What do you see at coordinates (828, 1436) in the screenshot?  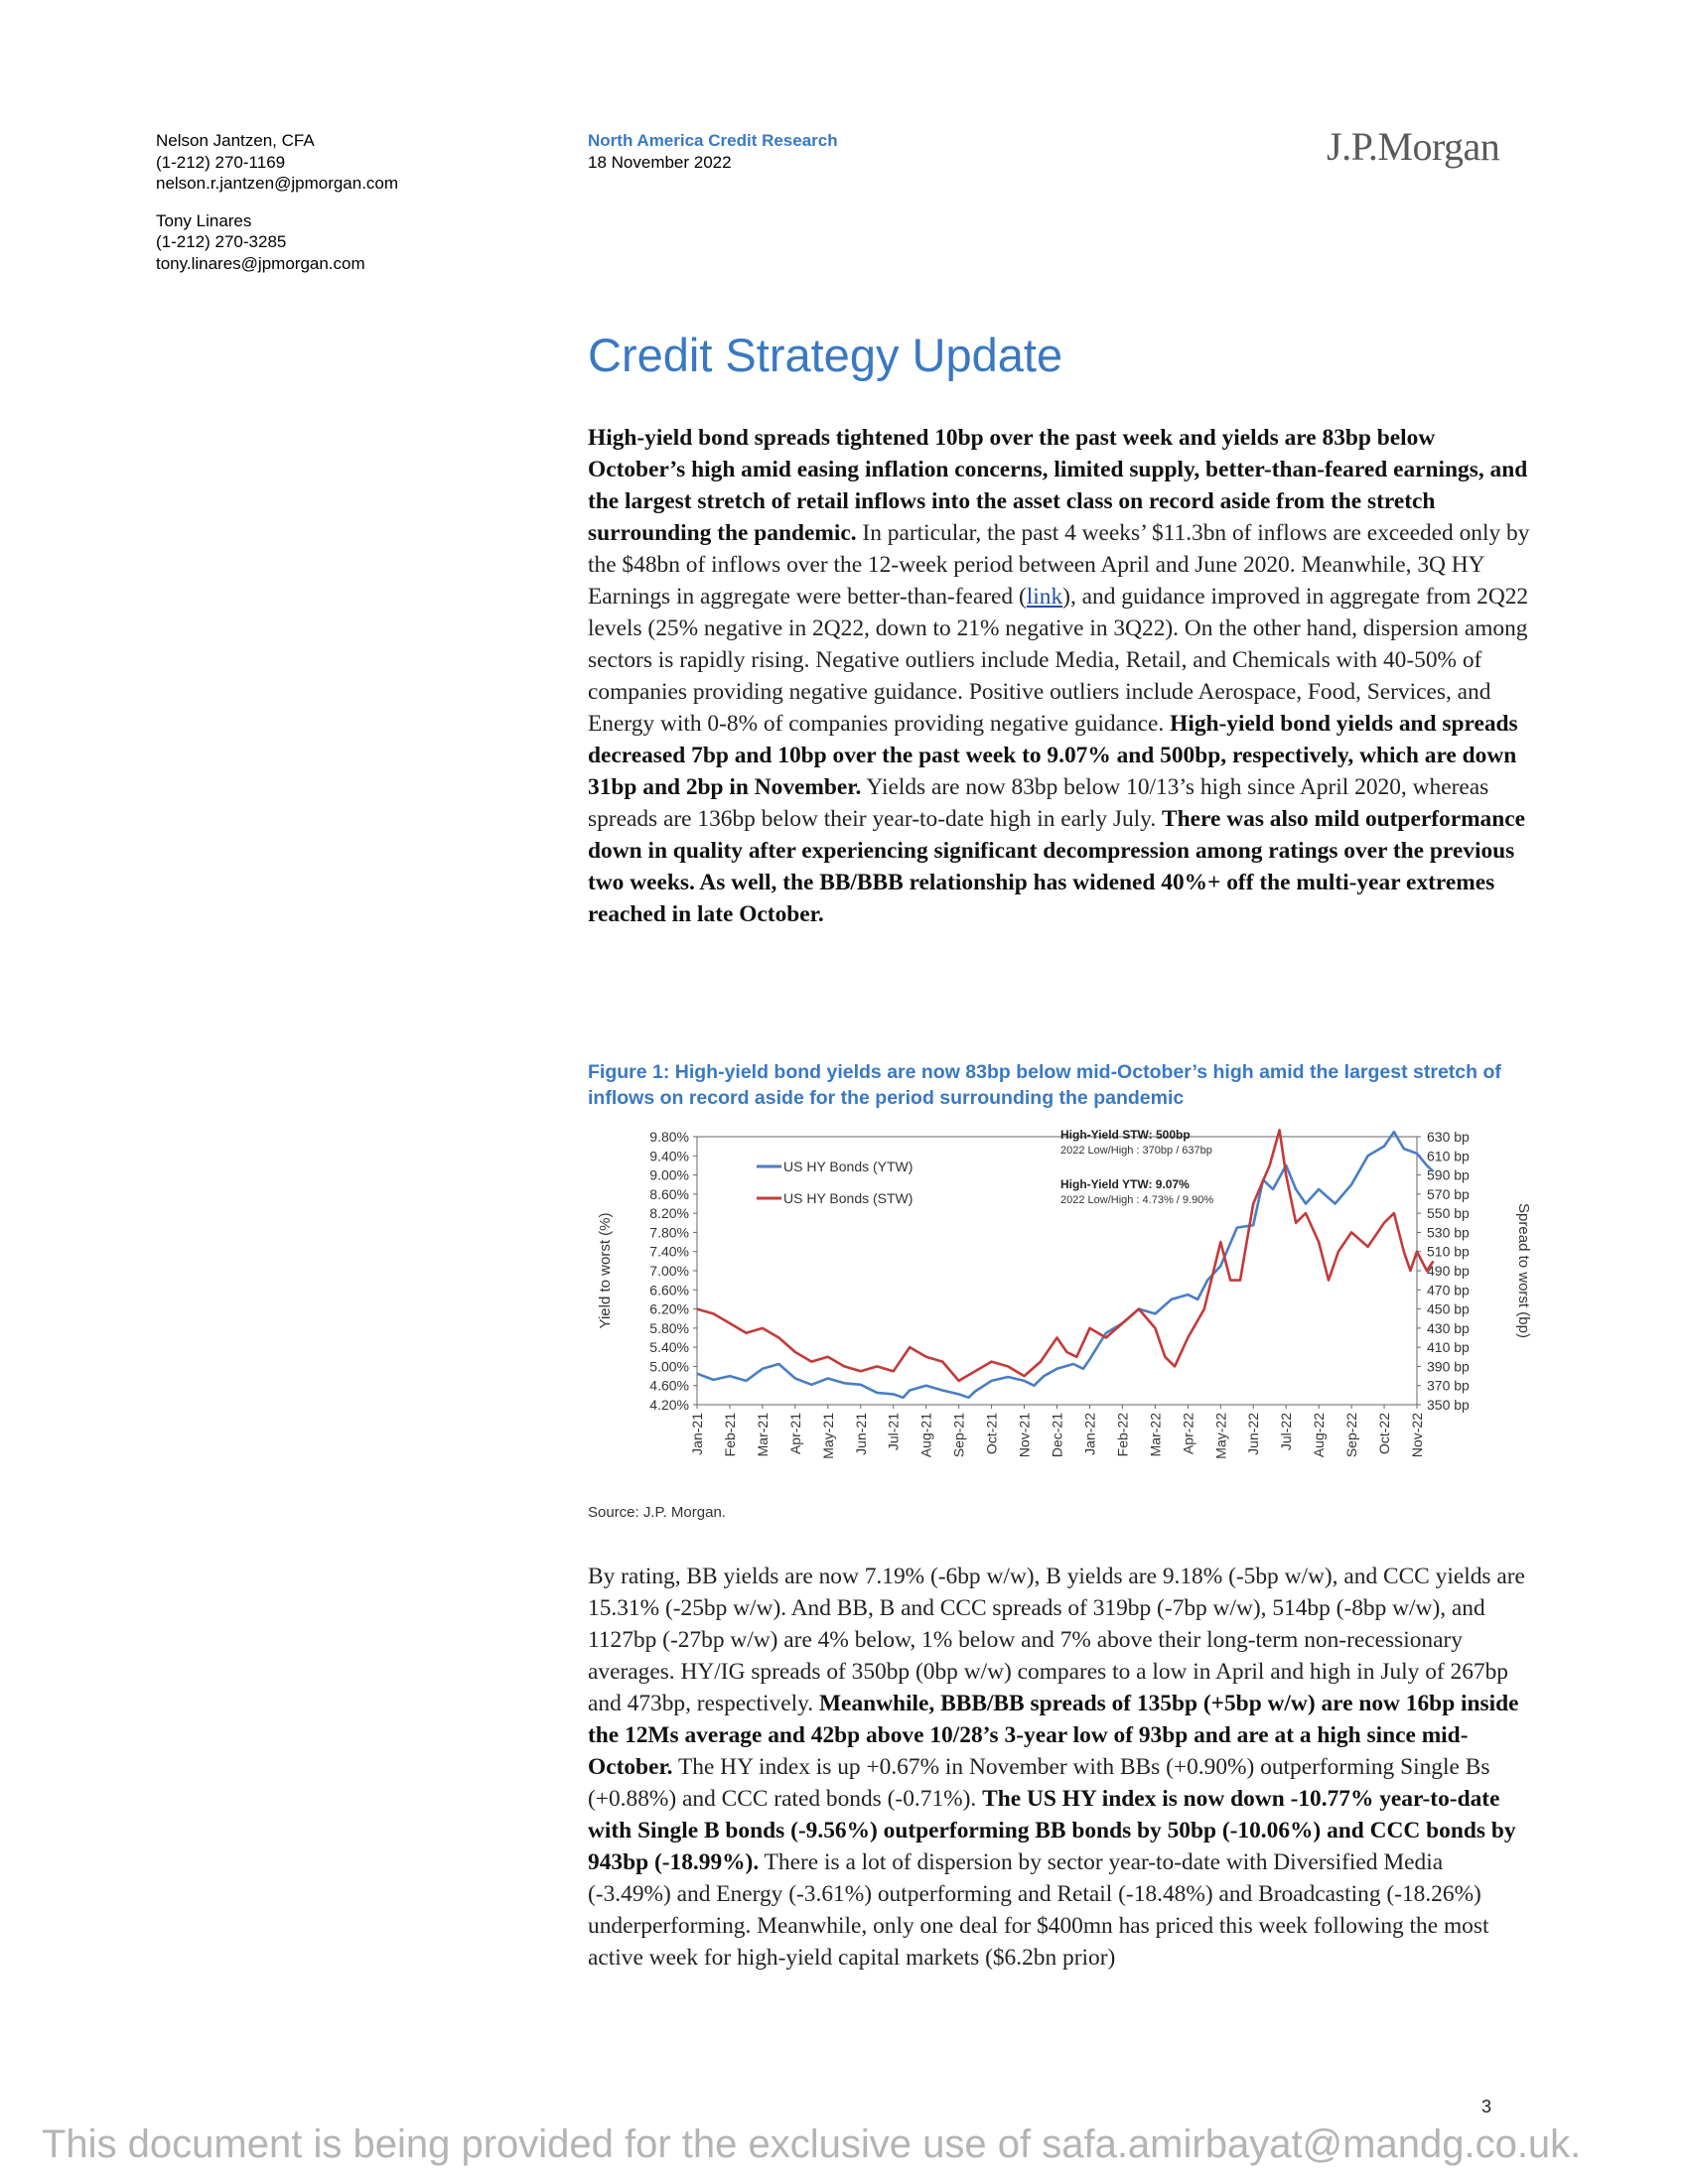 I see `x-tick-label: May-21` at bounding box center [828, 1436].